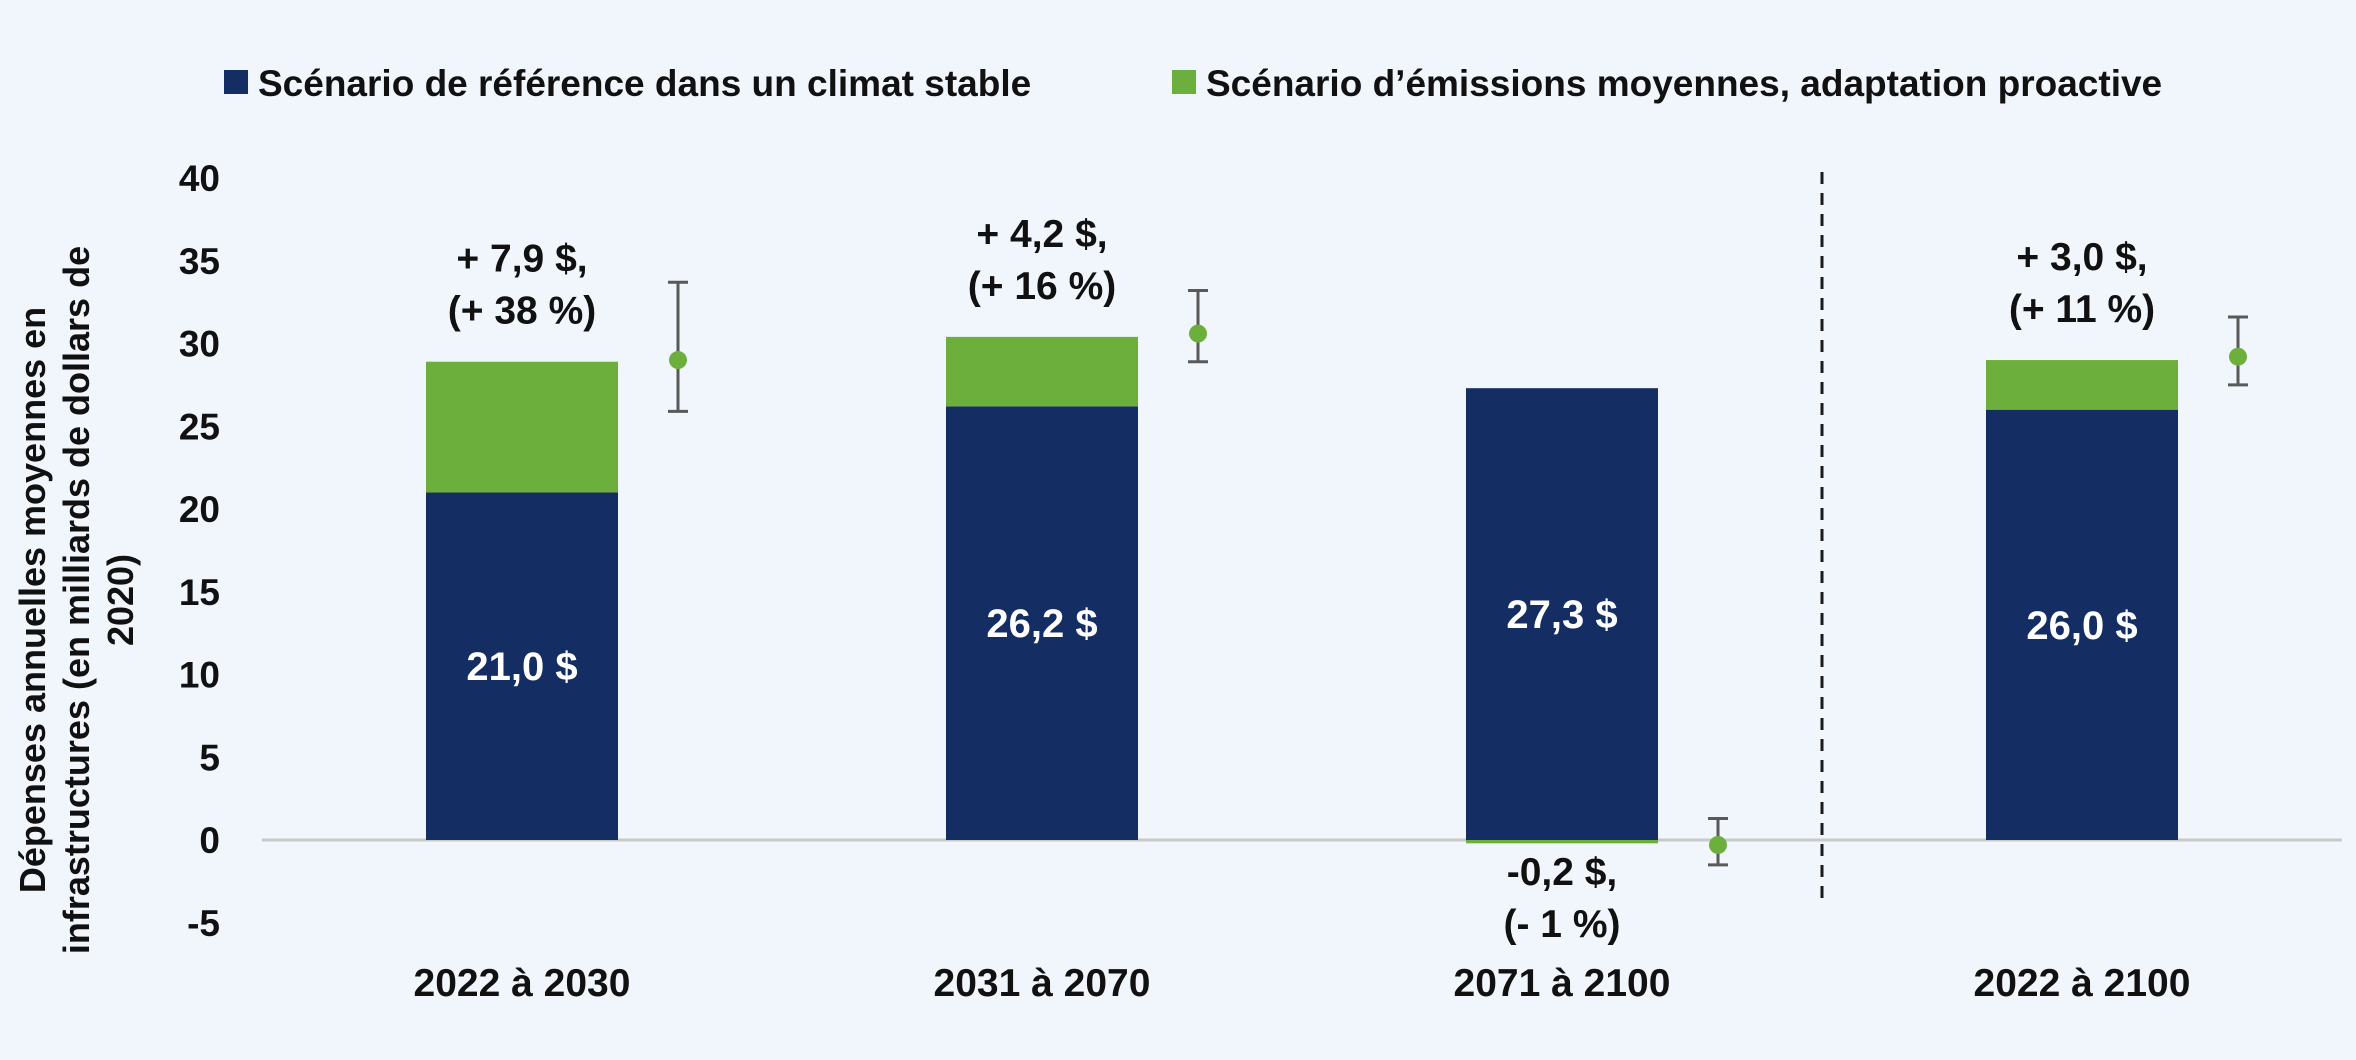 This screenshot has width=2356, height=1060. What do you see at coordinates (1184, 82) in the screenshot?
I see `legend-swatch-proactive` at bounding box center [1184, 82].